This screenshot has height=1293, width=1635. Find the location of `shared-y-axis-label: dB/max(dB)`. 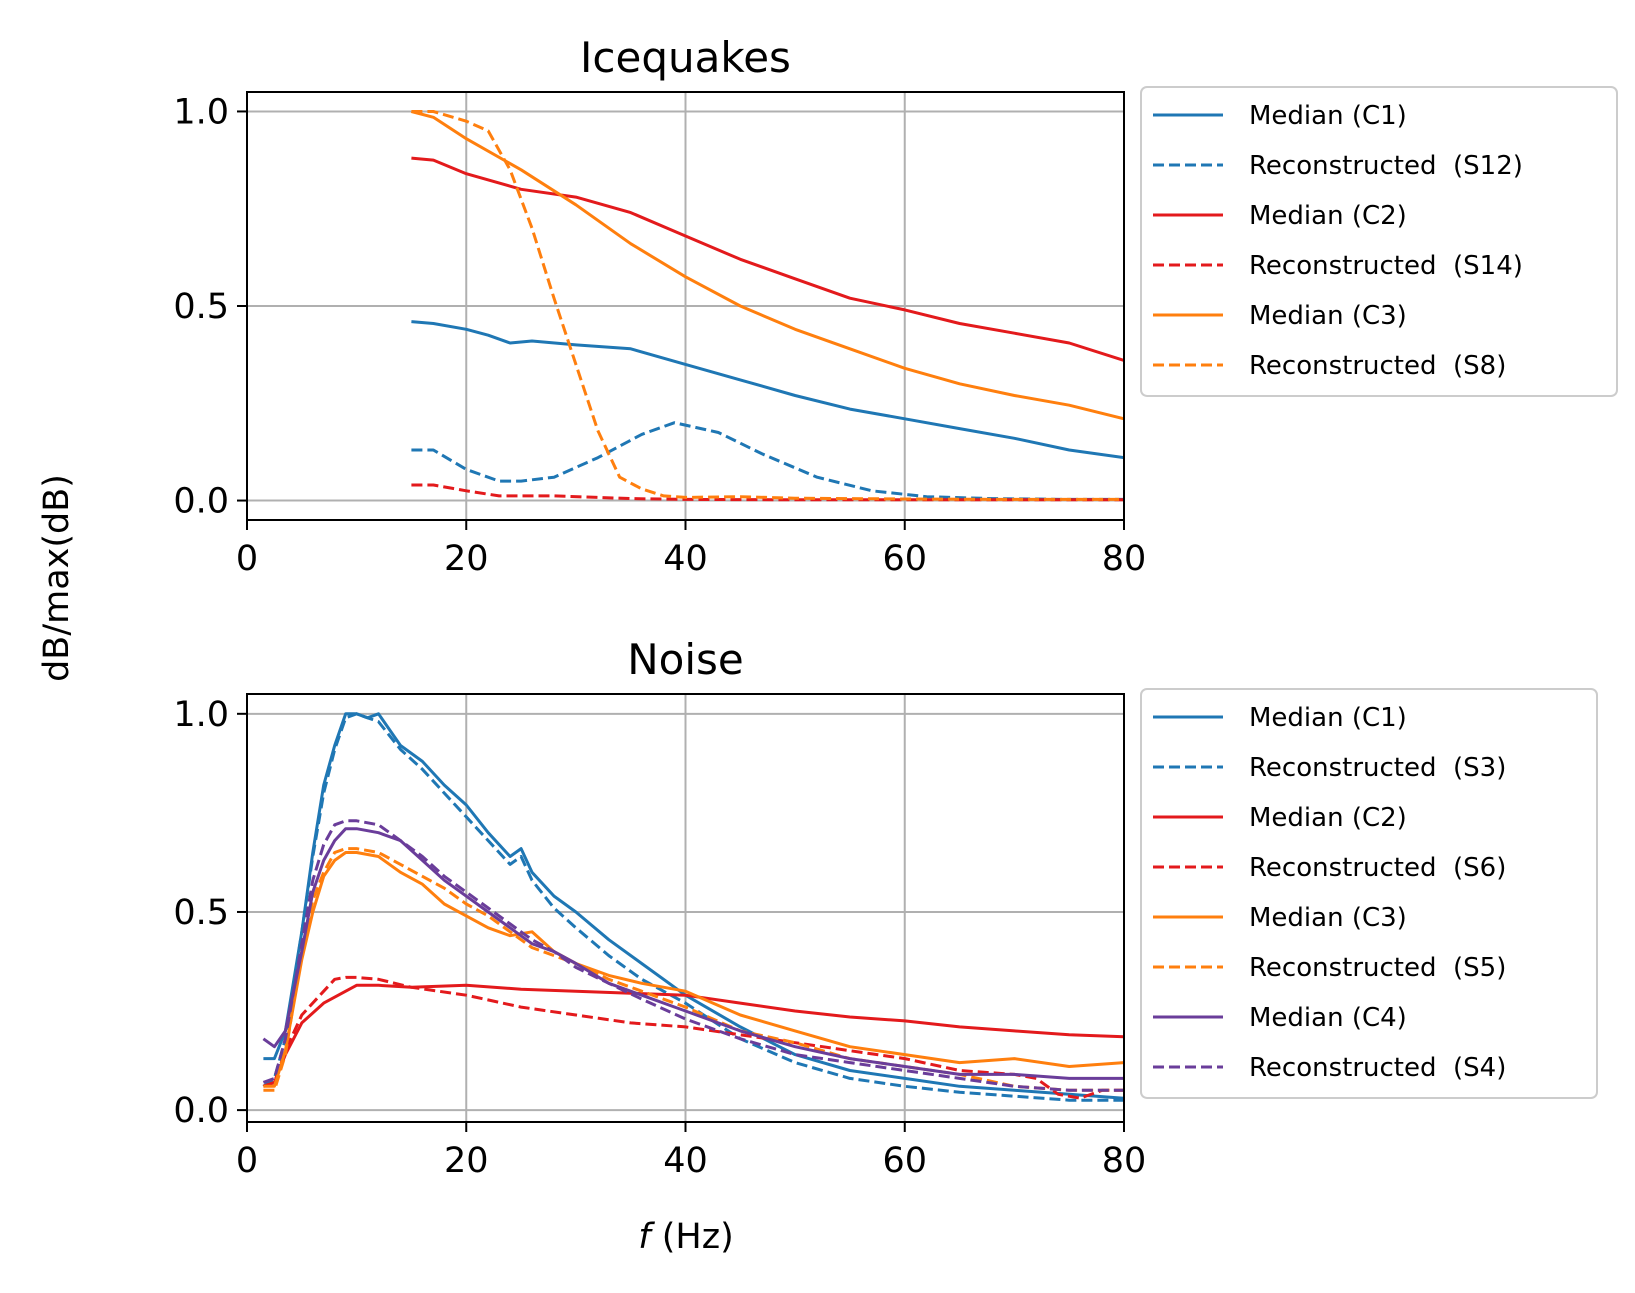

shared-y-axis-label: dB/max(dB) is located at coordinates (57, 578).